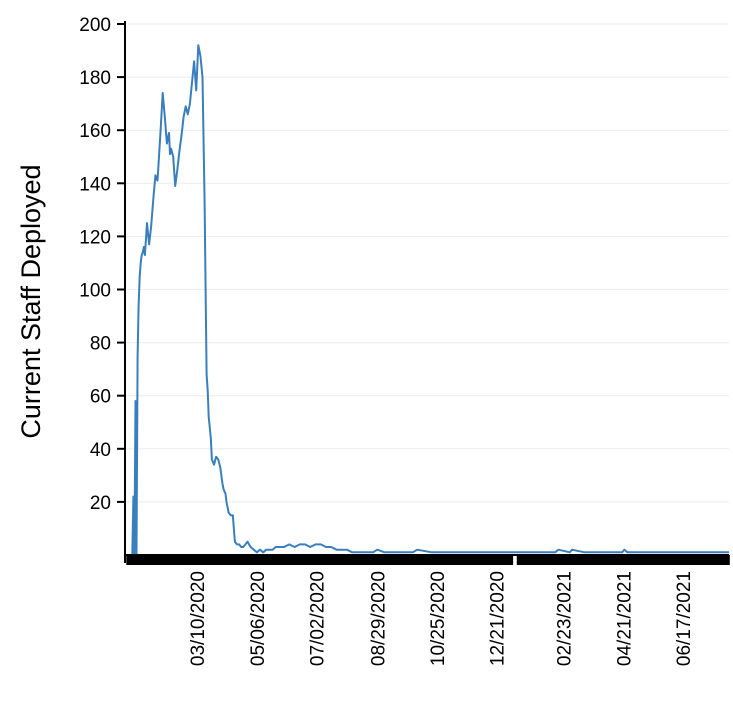  What do you see at coordinates (31, 301) in the screenshot?
I see `y-axis-title: Current Staff Deployed` at bounding box center [31, 301].